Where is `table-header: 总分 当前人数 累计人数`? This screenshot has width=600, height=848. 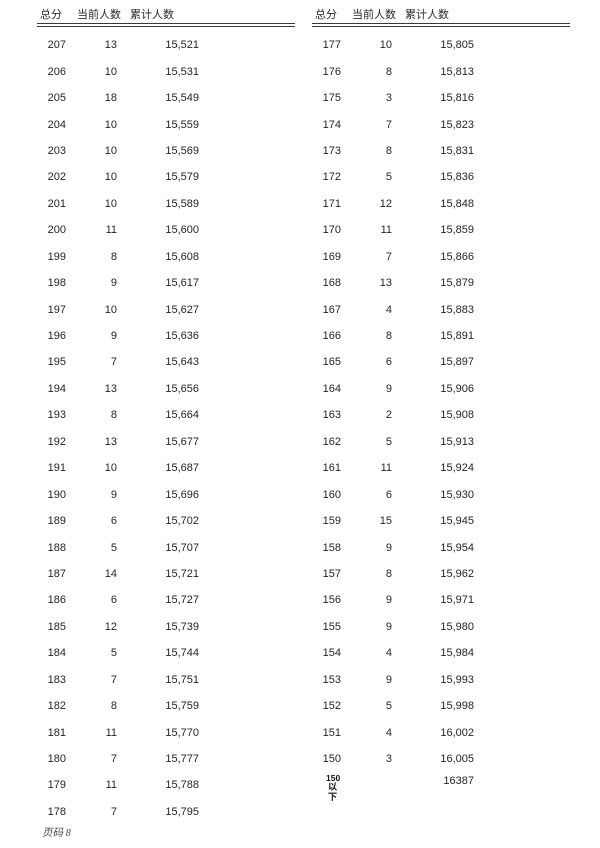
table-header: 总分 当前人数 累计人数 is located at coordinates (441, 13).